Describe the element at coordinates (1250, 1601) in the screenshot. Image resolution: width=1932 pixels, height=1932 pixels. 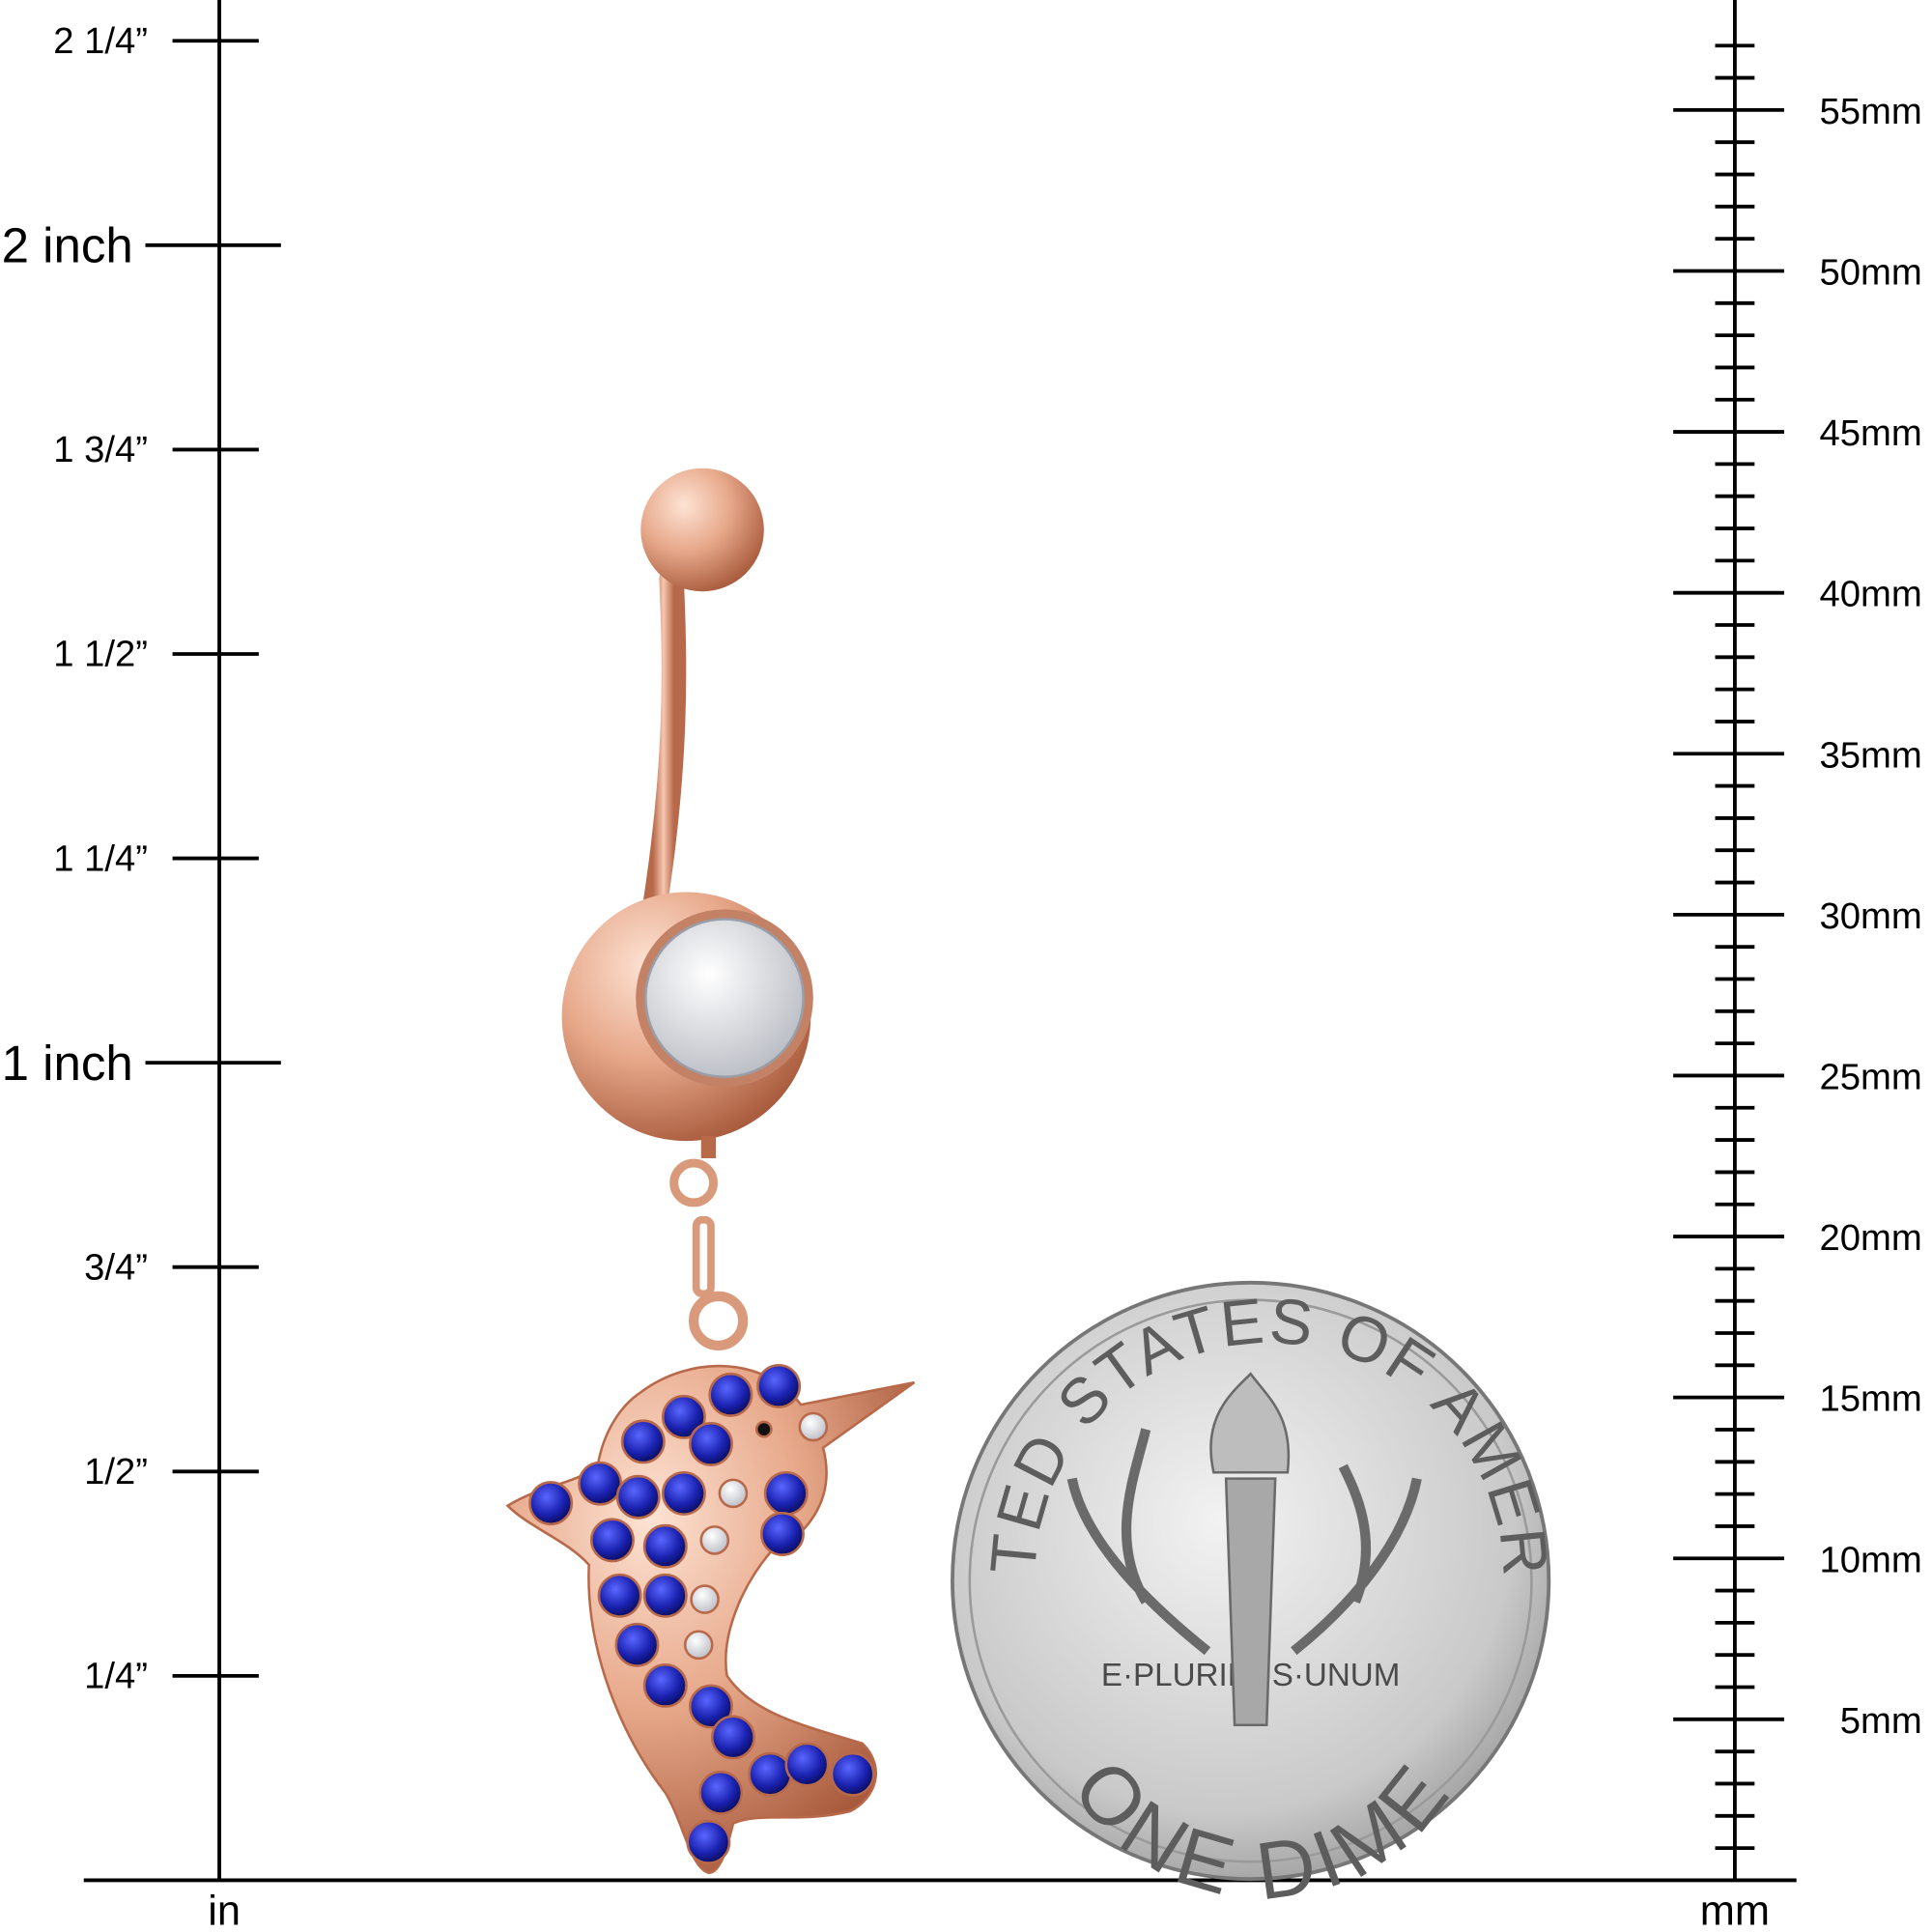
I see `torch-icon` at that location.